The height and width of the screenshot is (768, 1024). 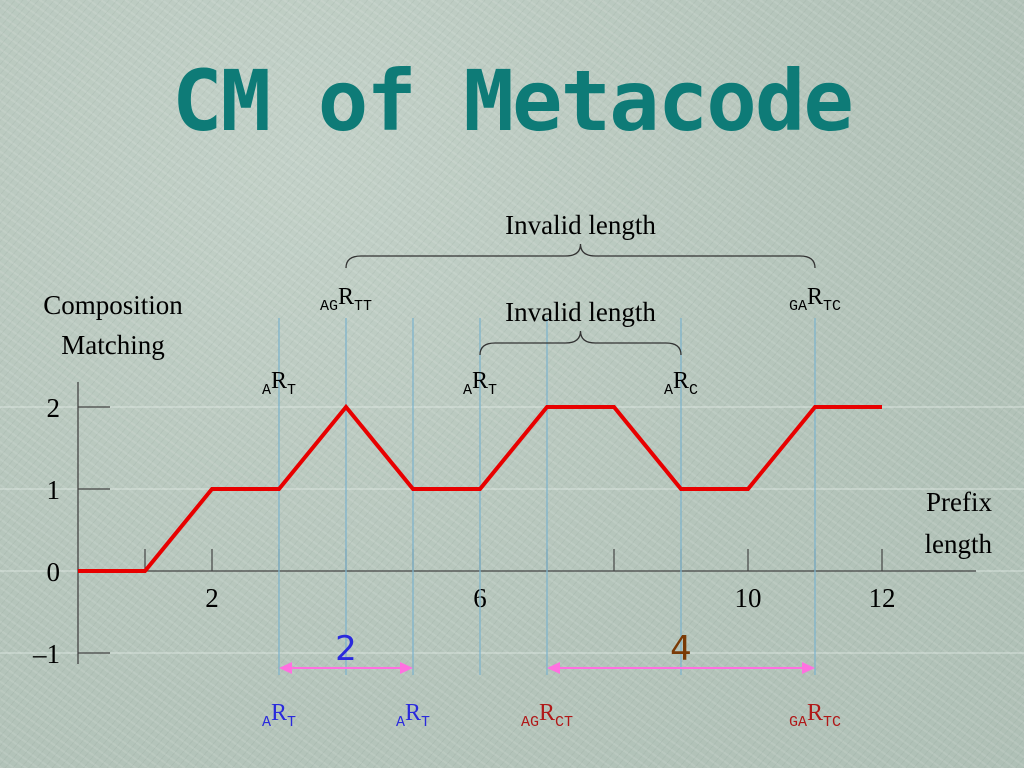 I want to click on r-label-sub: CT, so click(x=564, y=722).